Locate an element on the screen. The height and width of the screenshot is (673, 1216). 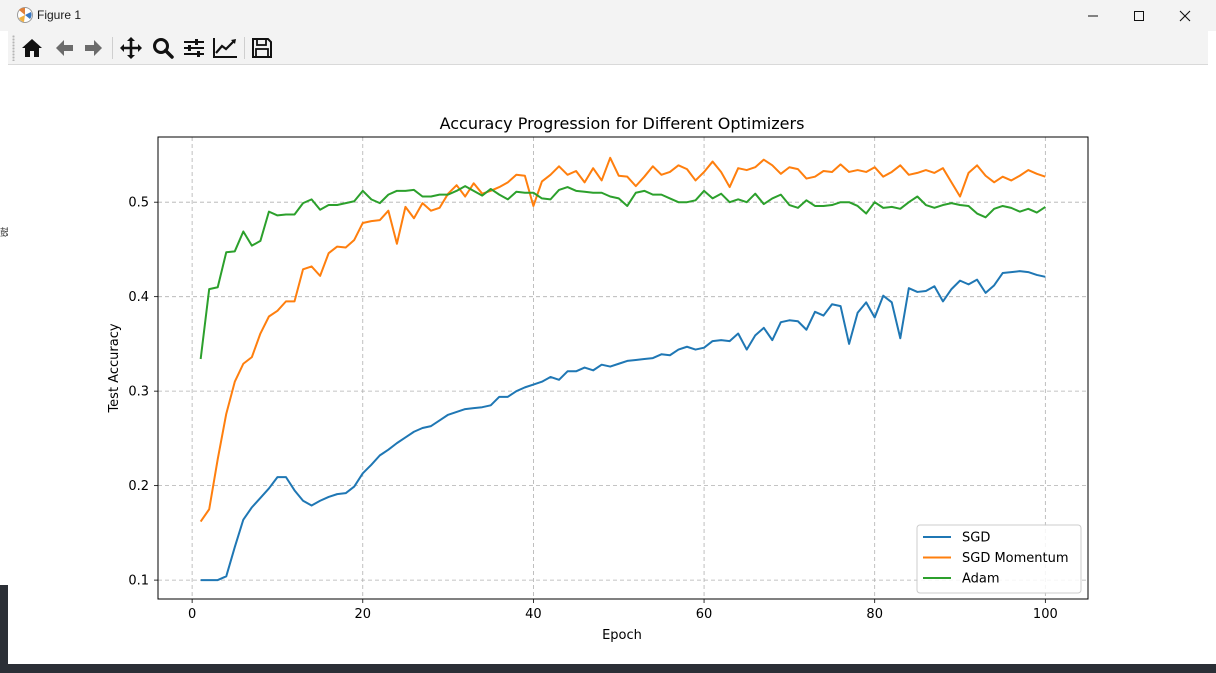
zoom-button is located at coordinates (163, 48).